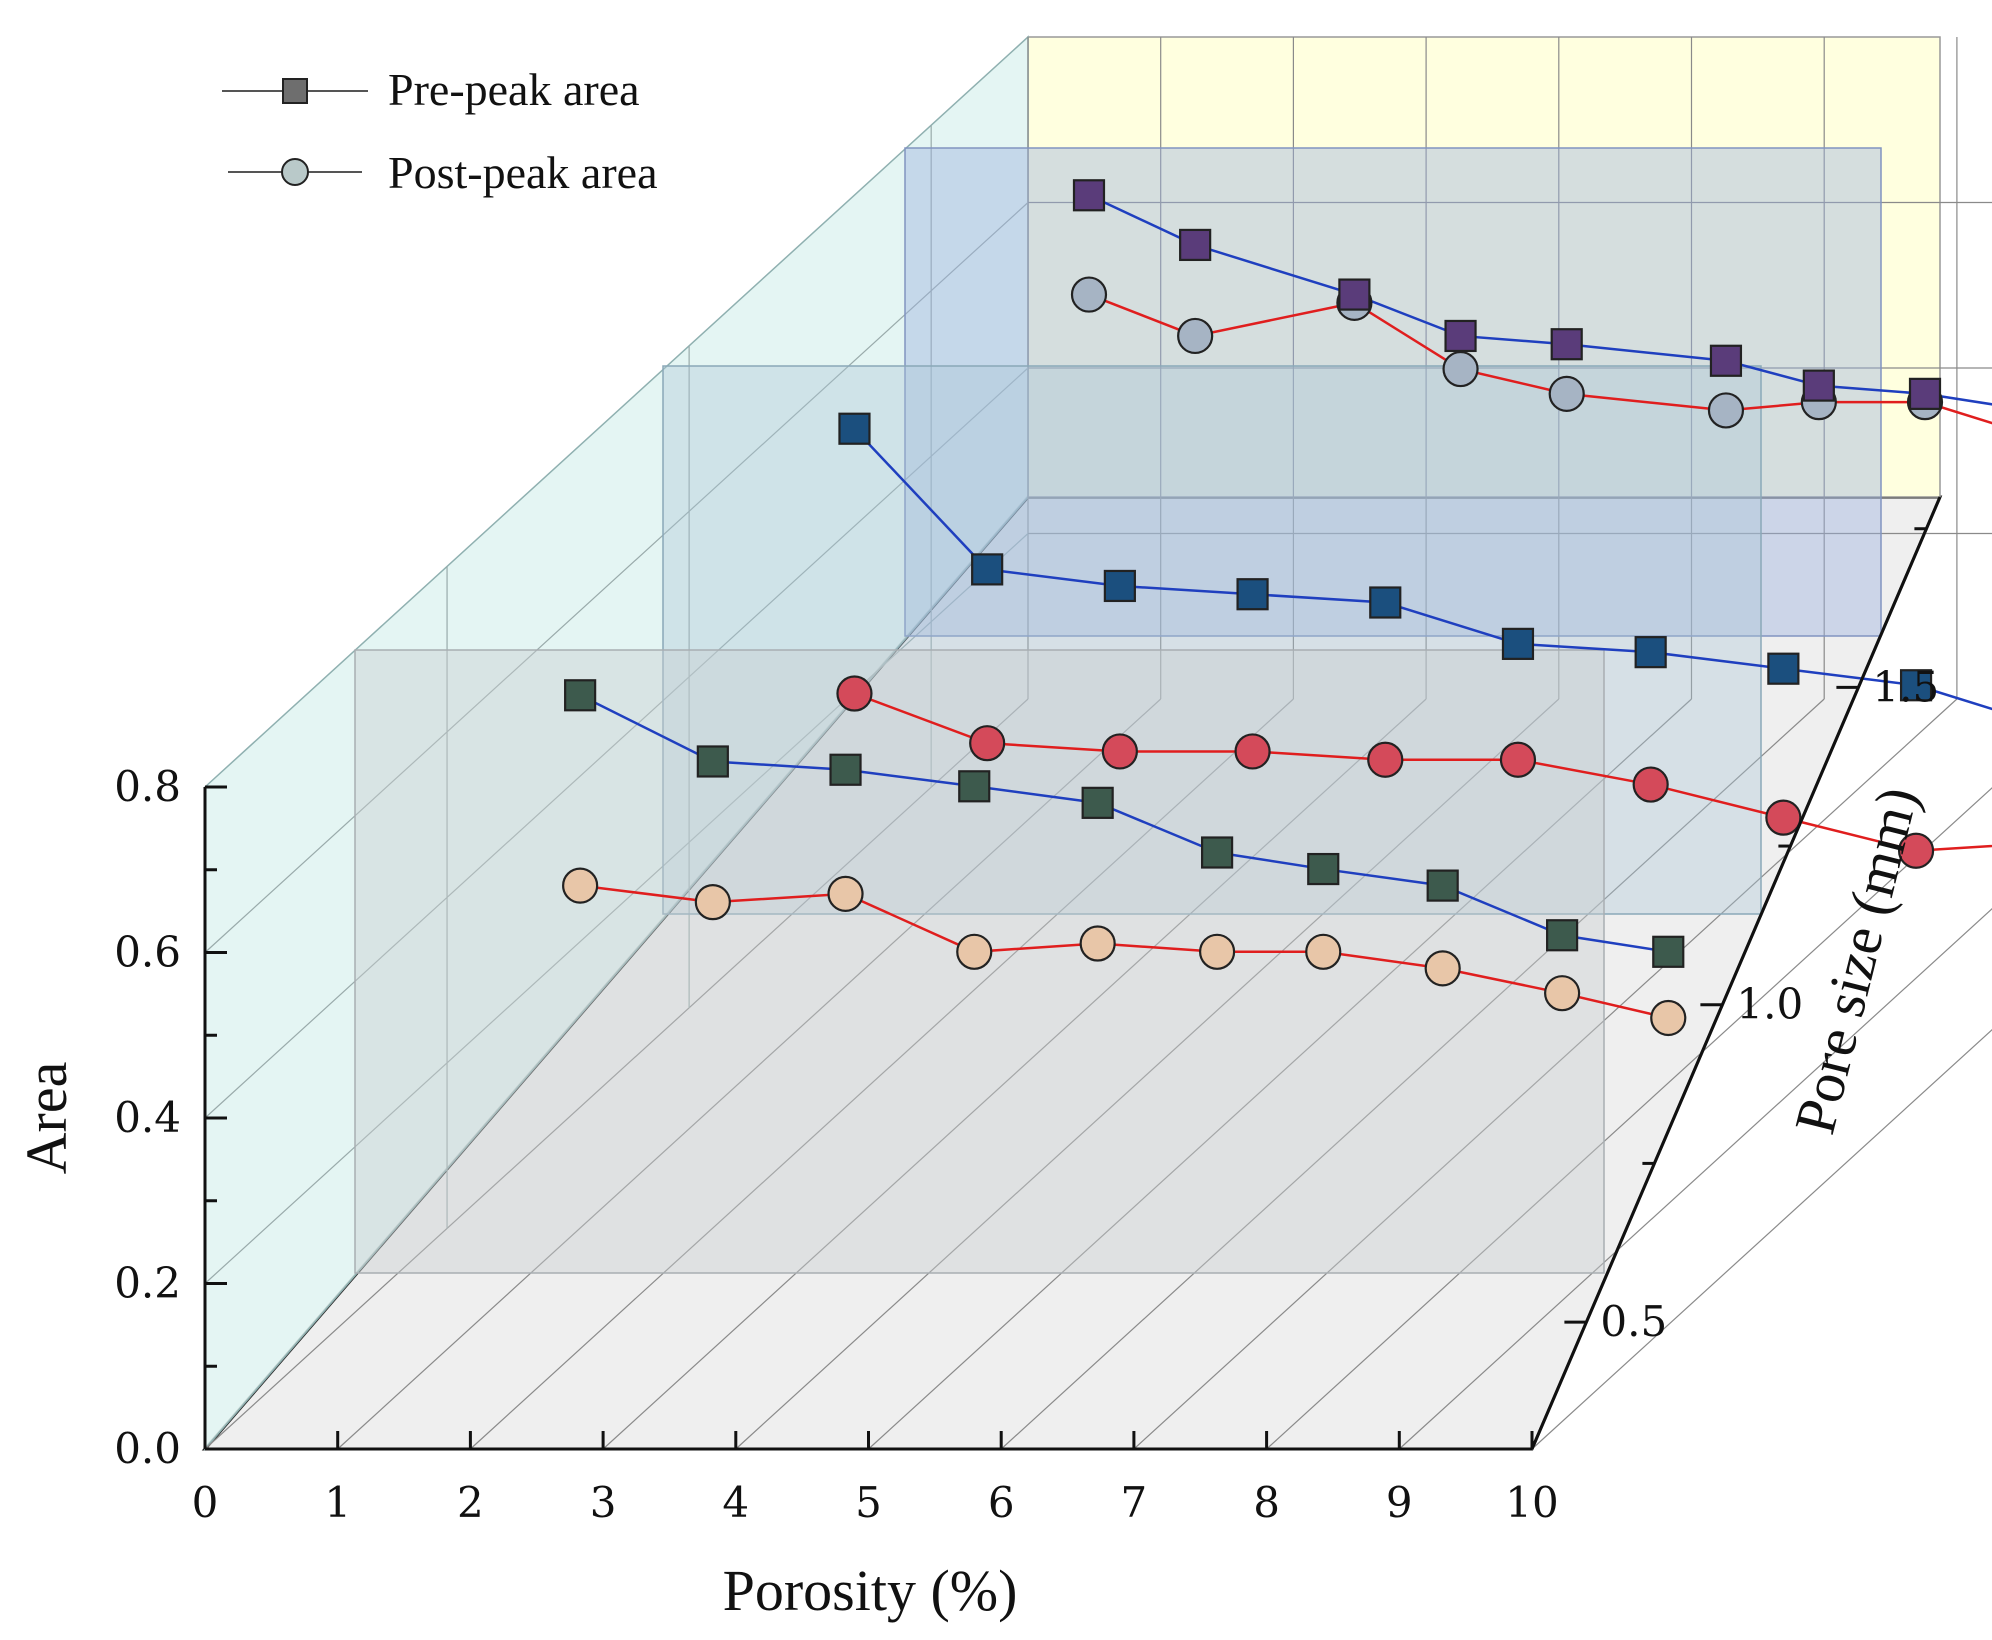 This screenshot has height=1640, width=1992. What do you see at coordinates (1399, 1502) in the screenshot?
I see `x-tick-label: 9` at bounding box center [1399, 1502].